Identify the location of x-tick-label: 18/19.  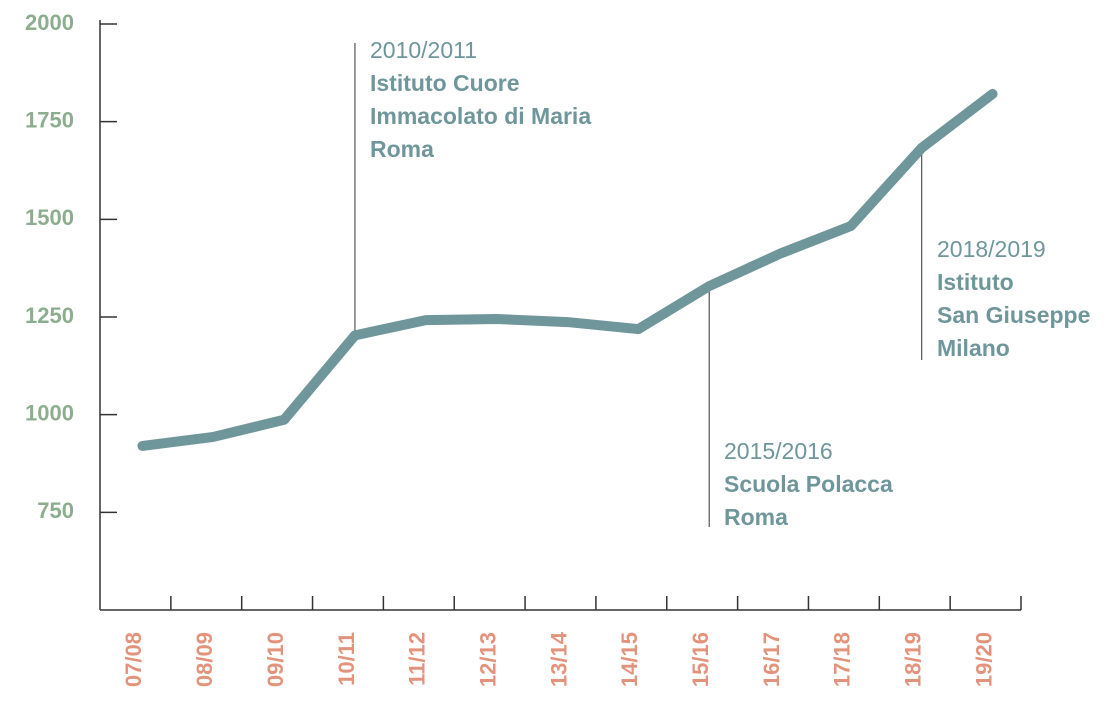
(913, 659).